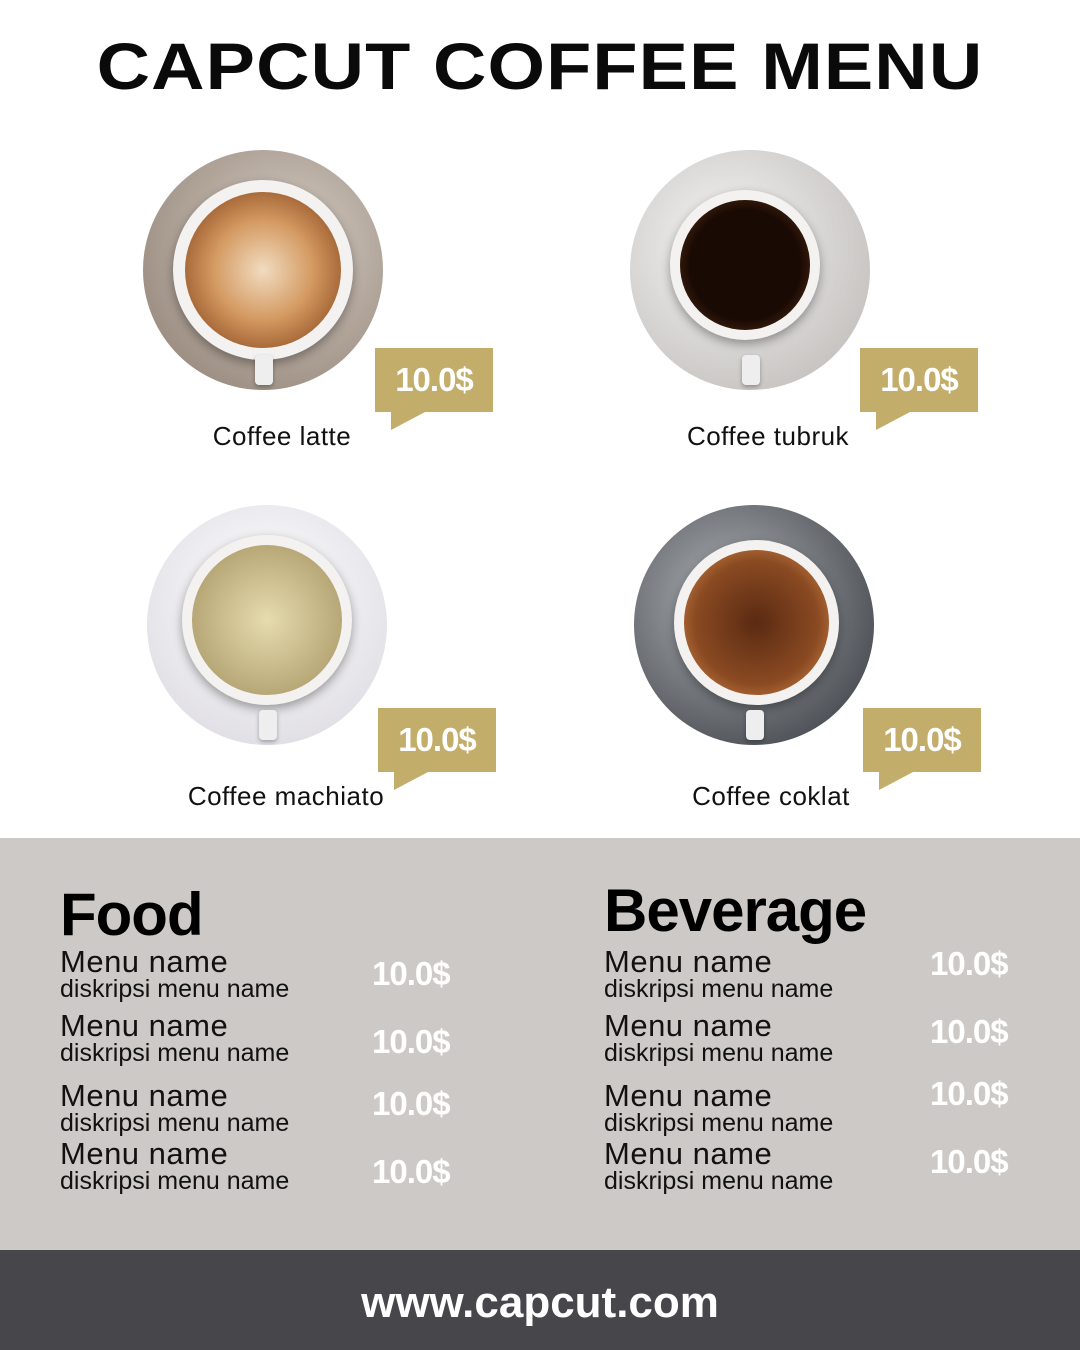 The width and height of the screenshot is (1080, 1350). I want to click on coffee-name: Coffee latte, so click(282, 436).